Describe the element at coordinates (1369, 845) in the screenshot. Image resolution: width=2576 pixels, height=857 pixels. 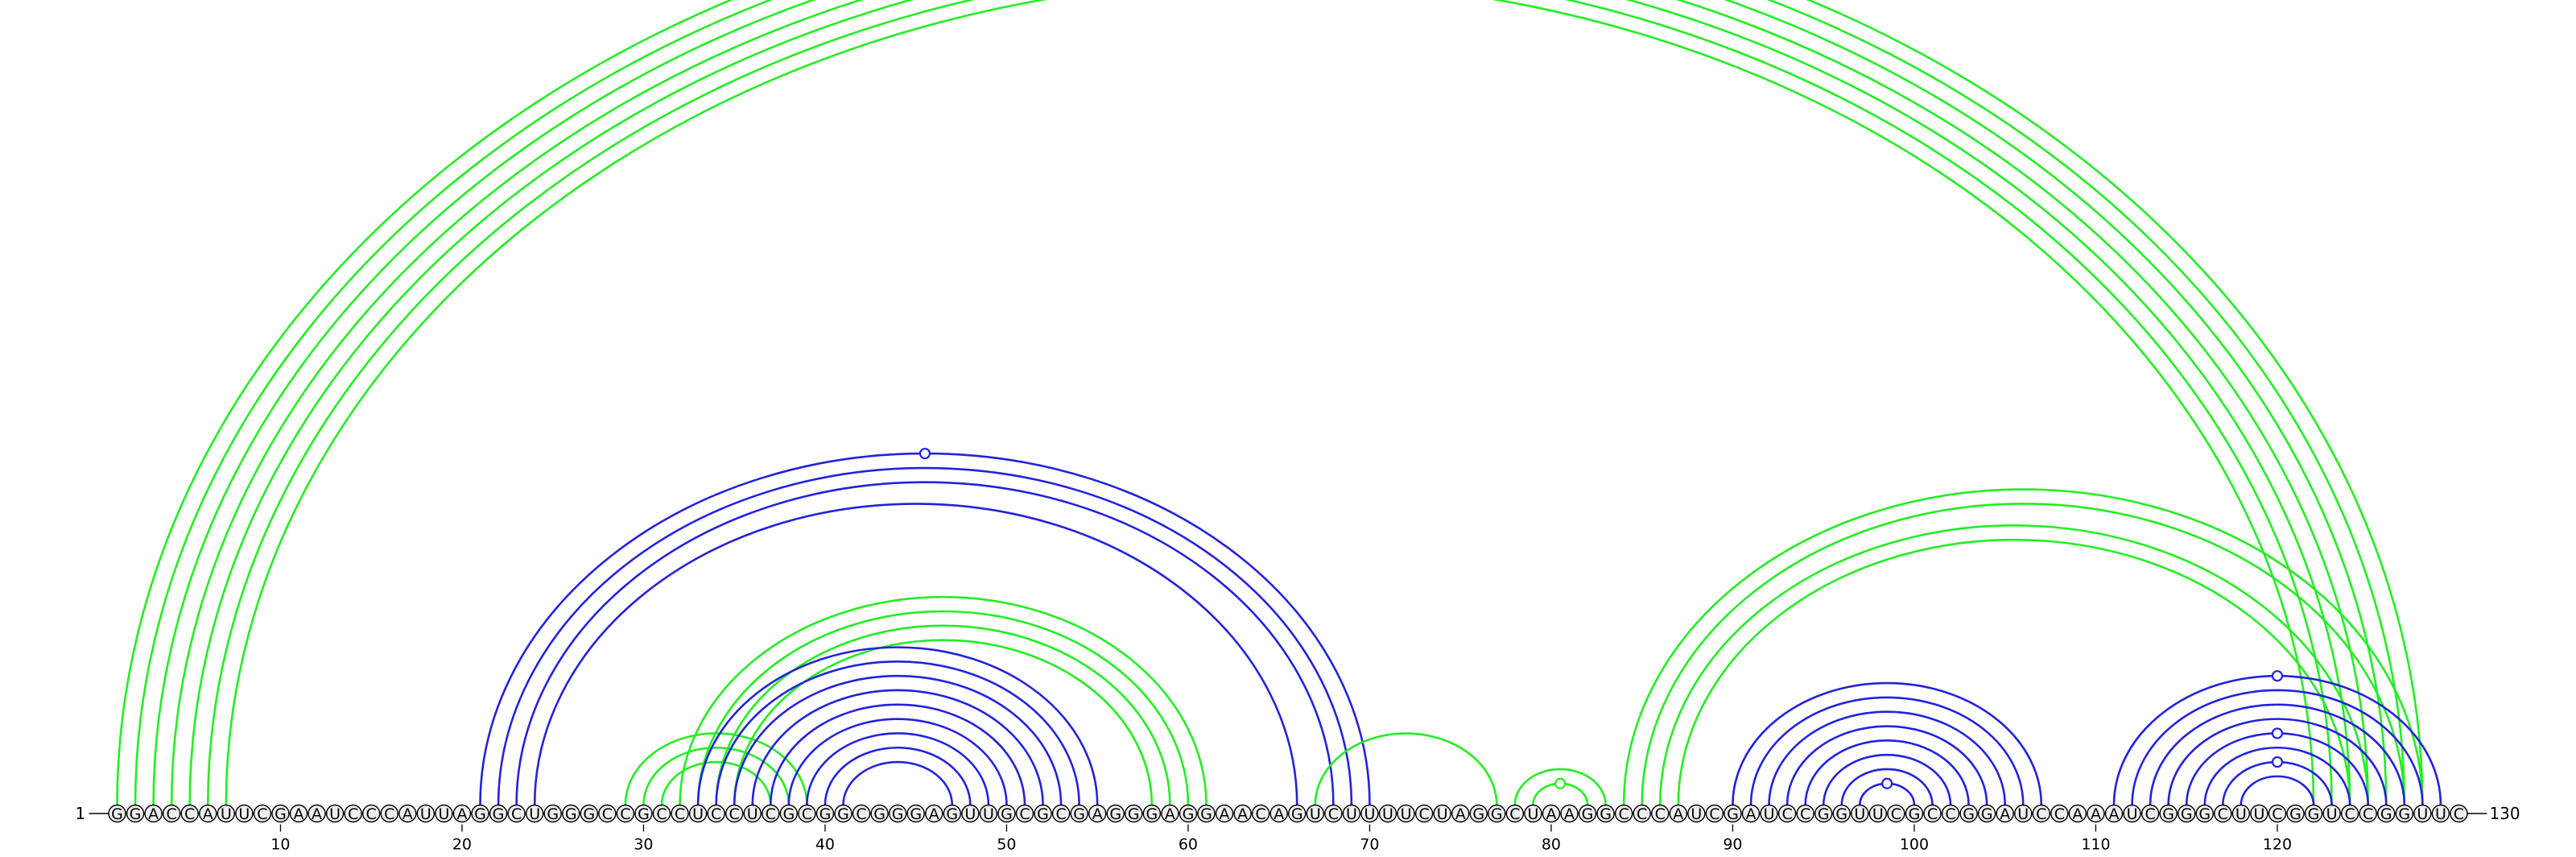
I see `tick-label: 70` at that location.